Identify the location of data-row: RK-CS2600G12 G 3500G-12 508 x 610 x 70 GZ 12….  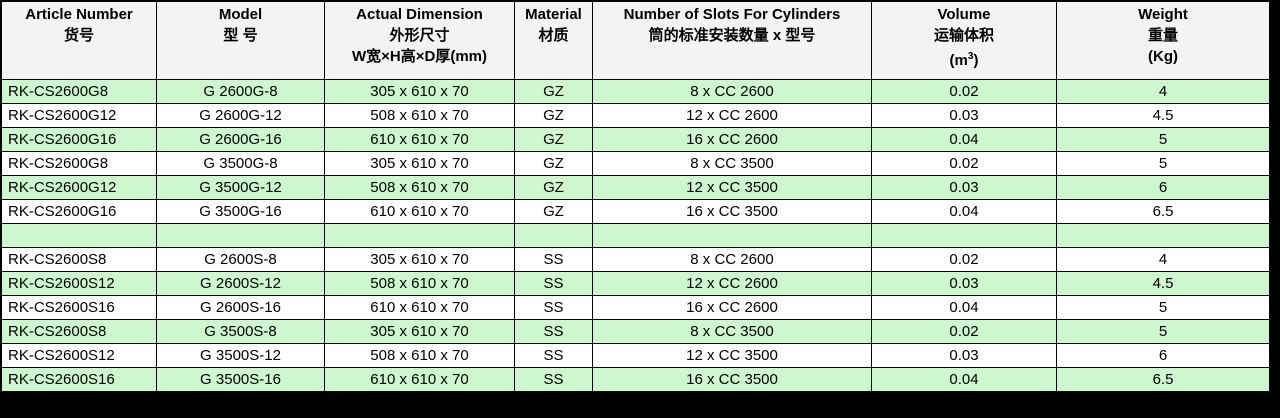
(635, 187).